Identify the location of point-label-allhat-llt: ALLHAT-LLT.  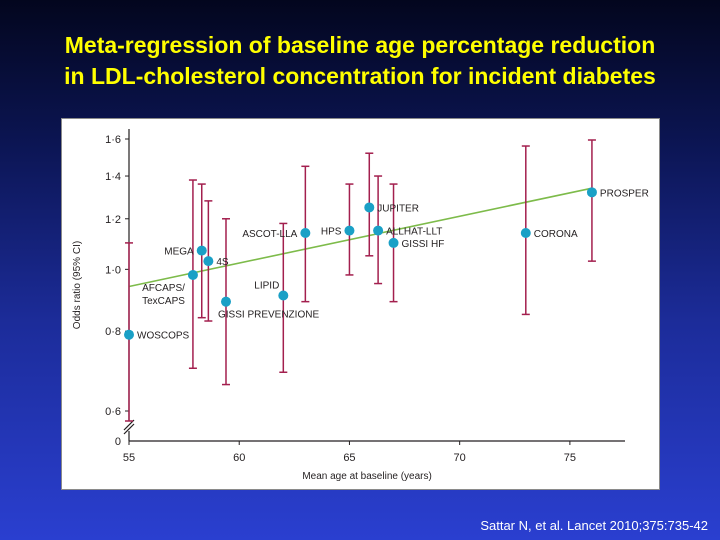
(414, 232).